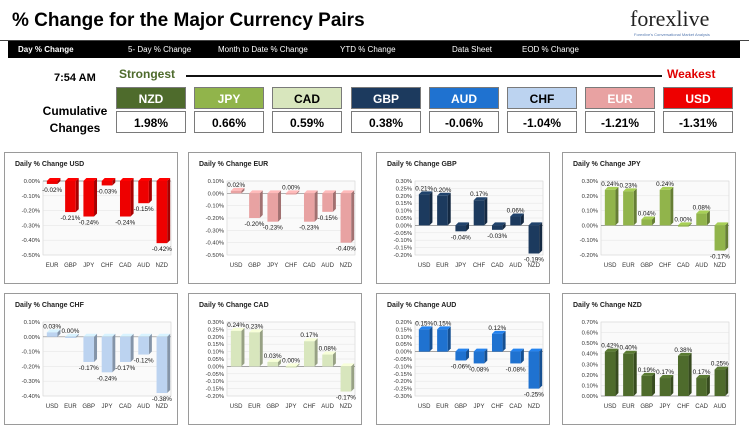 The width and height of the screenshot is (749, 431). What do you see at coordinates (386, 98) in the screenshot?
I see `currency-box-gbp: GBP` at bounding box center [386, 98].